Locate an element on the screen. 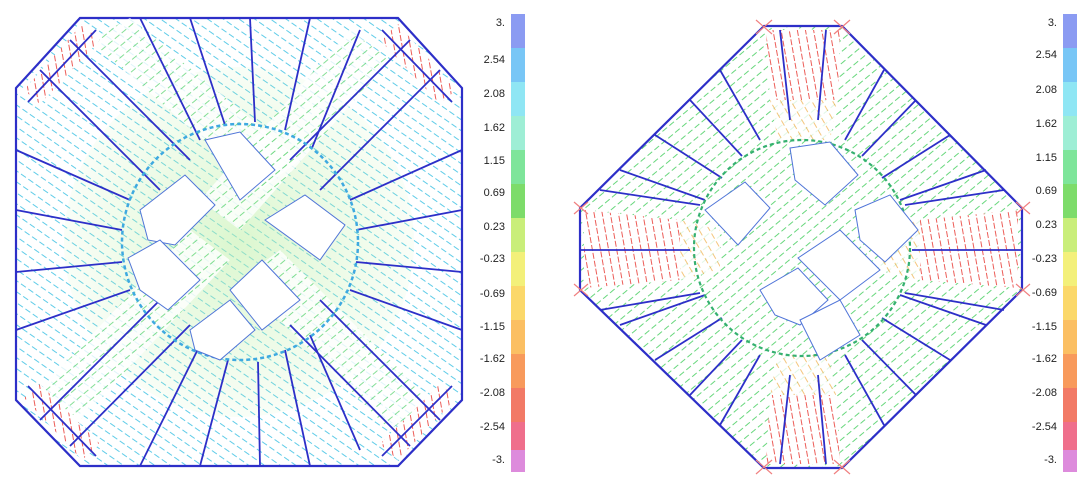 This screenshot has width=1080, height=483. left-scale-label: -0.23 is located at coordinates (492, 259).